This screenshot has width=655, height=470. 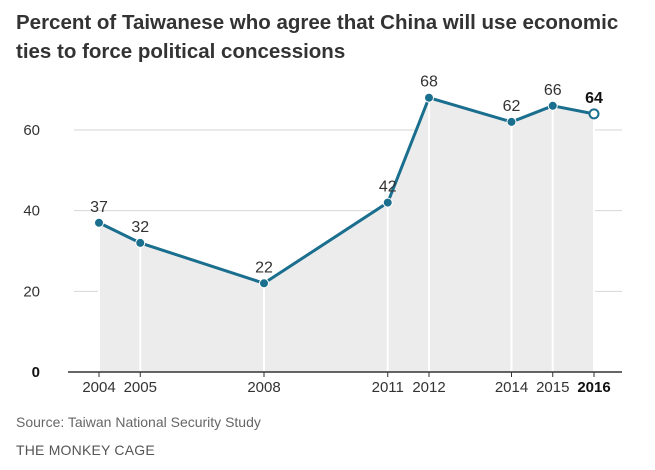 What do you see at coordinates (140, 227) in the screenshot?
I see `data-label: 32` at bounding box center [140, 227].